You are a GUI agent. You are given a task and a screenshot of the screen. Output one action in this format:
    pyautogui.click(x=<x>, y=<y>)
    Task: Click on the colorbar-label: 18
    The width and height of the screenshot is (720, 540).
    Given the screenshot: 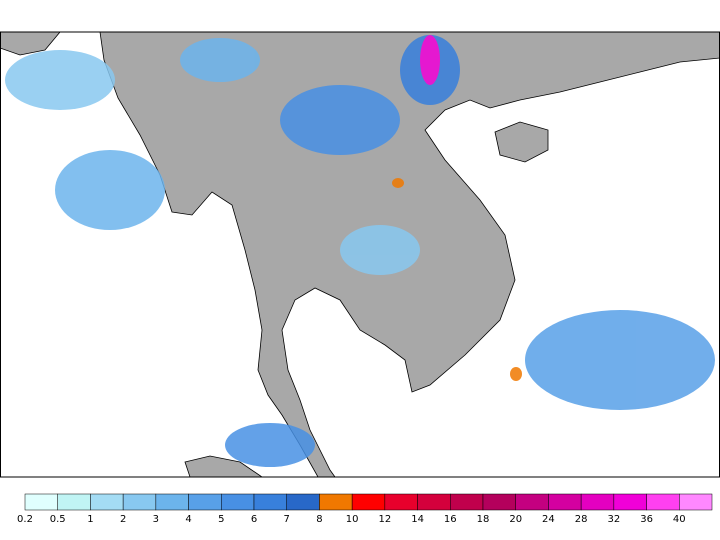 What is the action you would take?
    pyautogui.click(x=483, y=519)
    